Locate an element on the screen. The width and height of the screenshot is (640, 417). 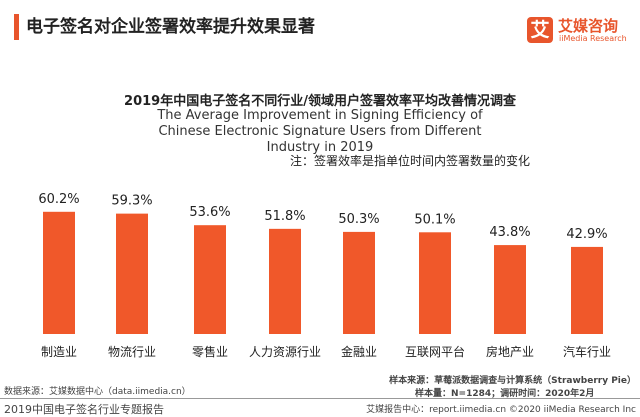
category-label: 互联网平台 is located at coordinates (435, 351).